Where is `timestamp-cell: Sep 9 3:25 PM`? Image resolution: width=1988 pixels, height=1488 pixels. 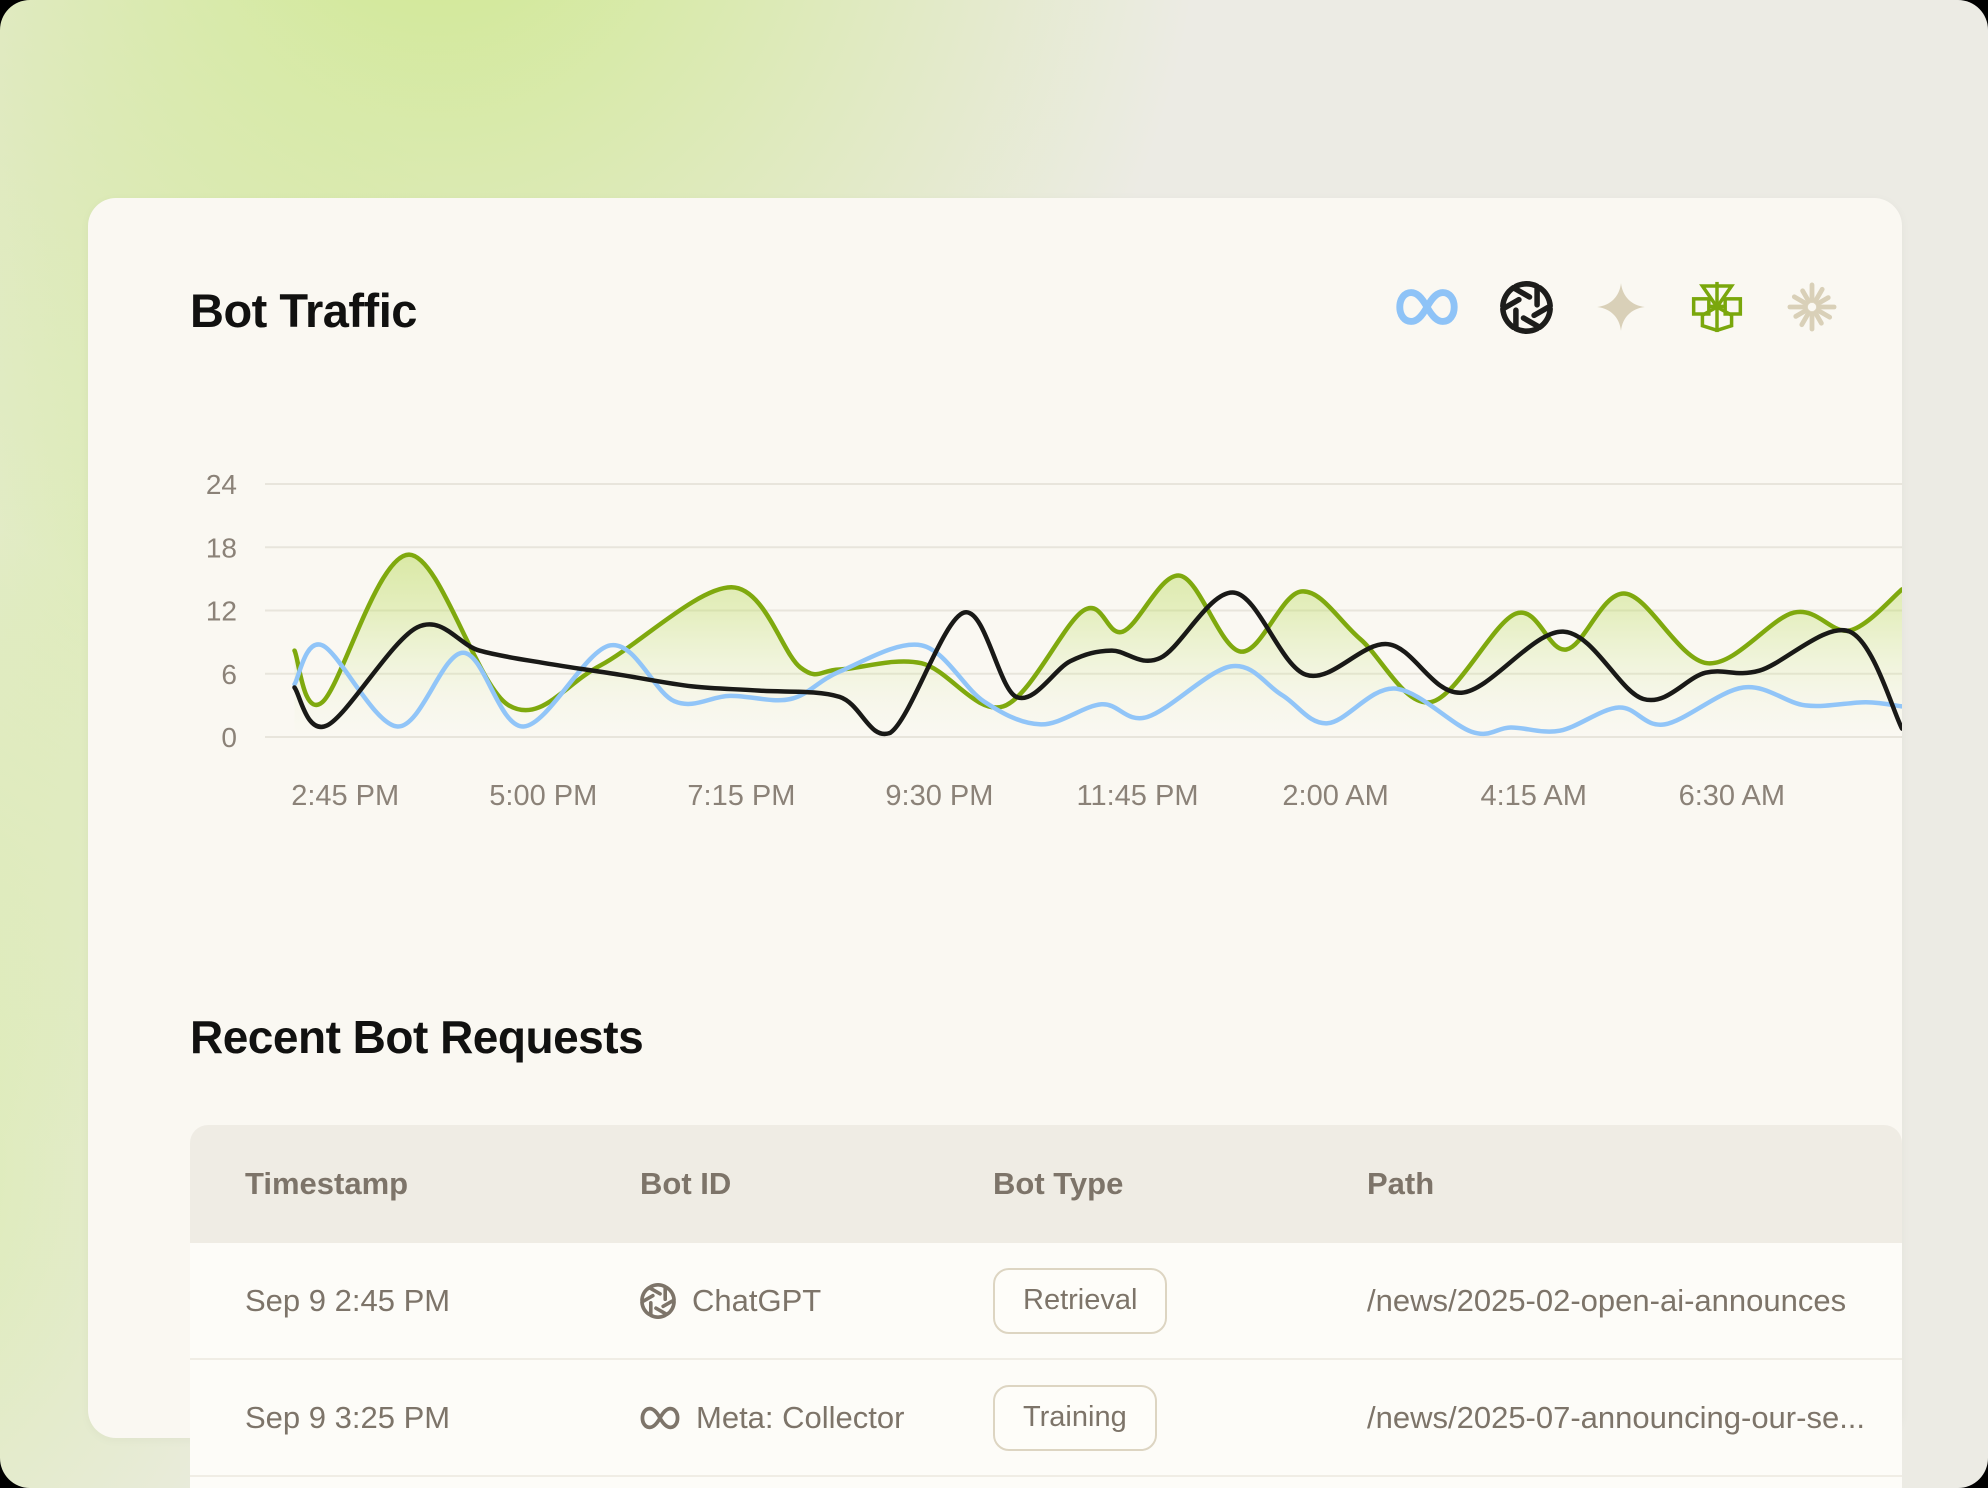
timestamp-cell: Sep 9 3:25 PM is located at coordinates (348, 1417).